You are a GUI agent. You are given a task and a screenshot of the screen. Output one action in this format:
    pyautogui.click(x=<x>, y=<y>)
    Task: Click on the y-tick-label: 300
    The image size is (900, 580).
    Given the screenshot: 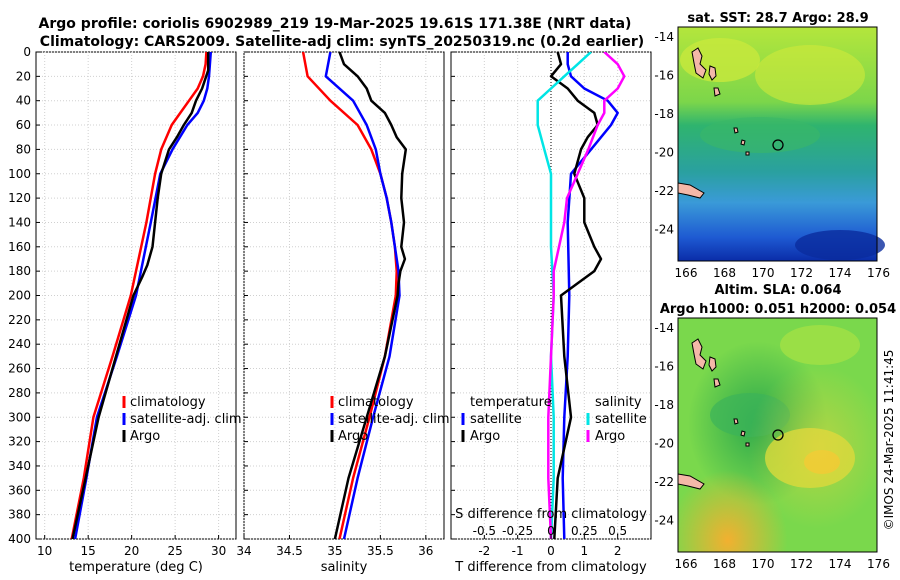 What is the action you would take?
    pyautogui.click(x=19, y=417)
    